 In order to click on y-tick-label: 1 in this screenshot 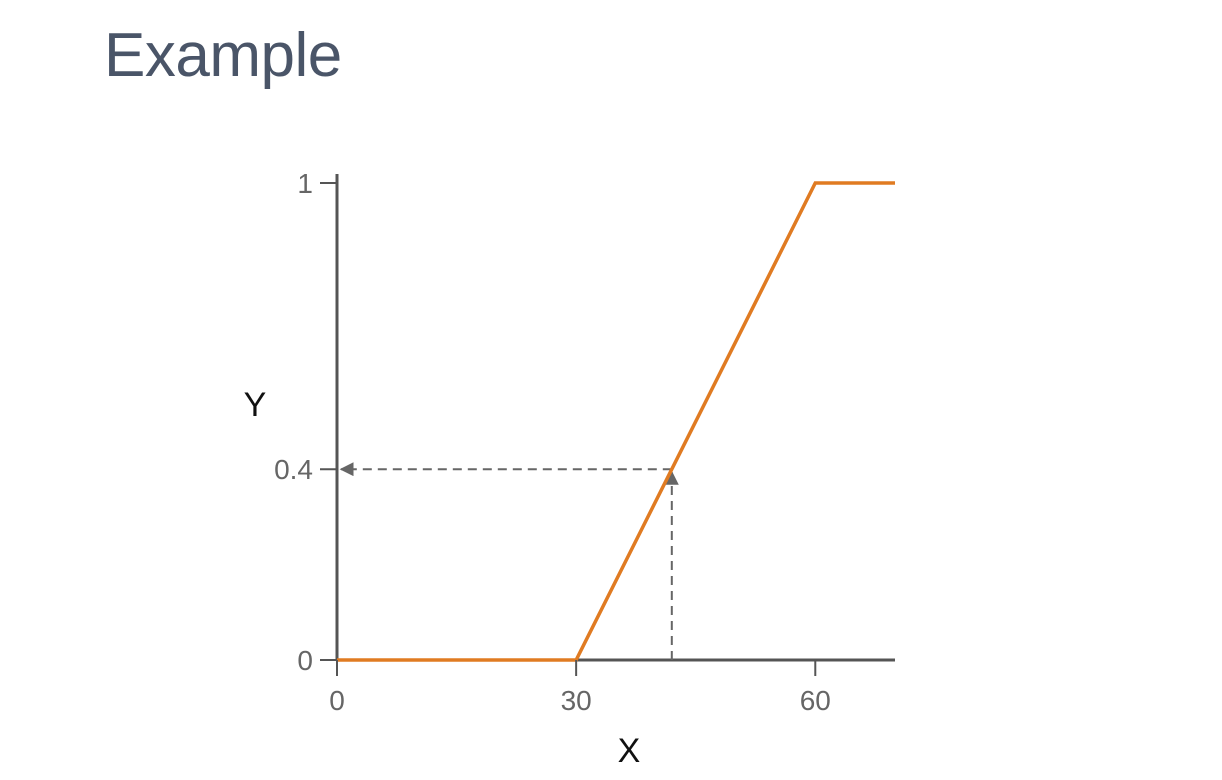, I will do `click(305, 183)`.